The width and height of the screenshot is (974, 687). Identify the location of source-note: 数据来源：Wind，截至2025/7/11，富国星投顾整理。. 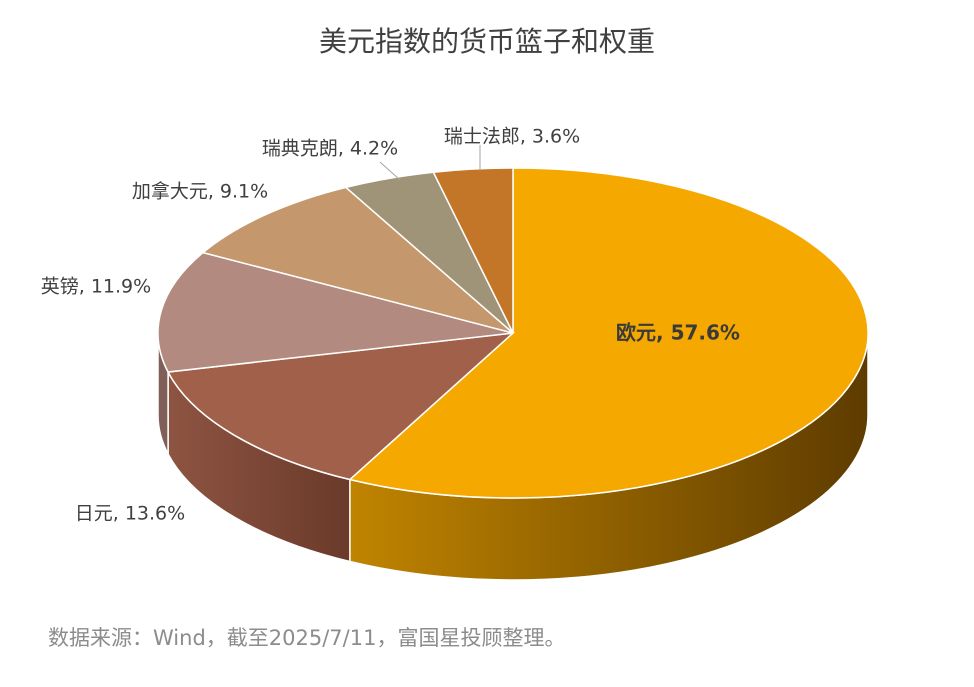
(307, 638).